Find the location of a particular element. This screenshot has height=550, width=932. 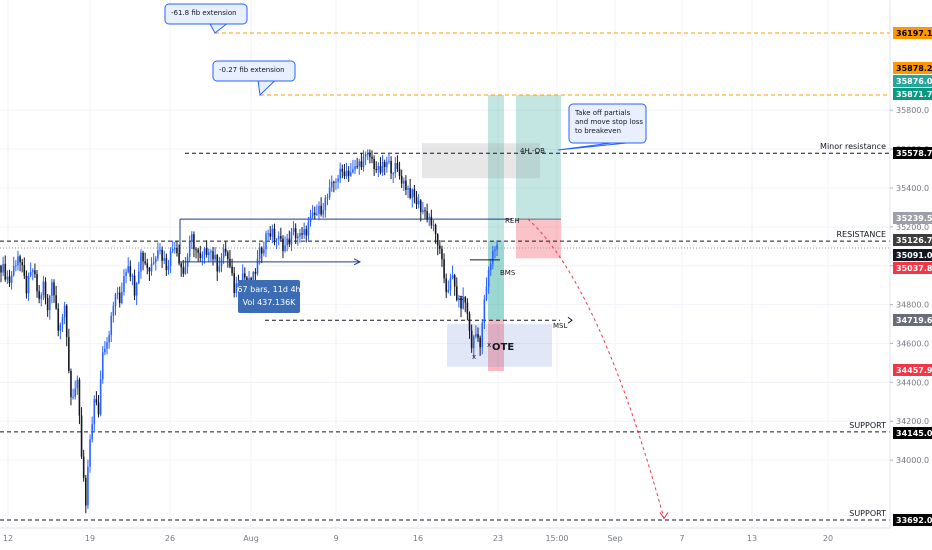

level-label: SUPPORT is located at coordinates (867, 425).